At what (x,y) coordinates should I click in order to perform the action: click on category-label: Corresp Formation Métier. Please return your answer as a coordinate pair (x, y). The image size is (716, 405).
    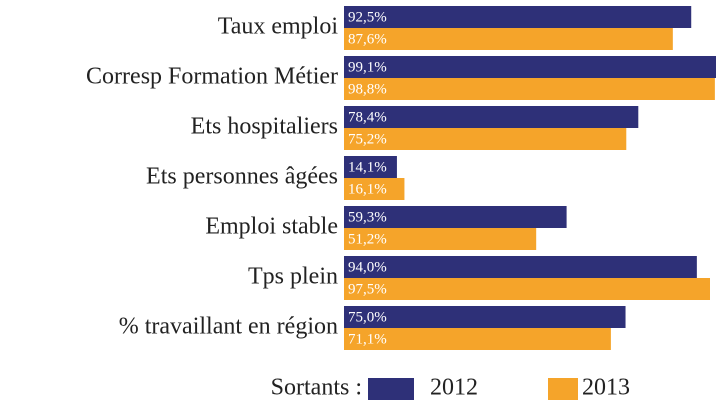
    Looking at the image, I should click on (212, 77).